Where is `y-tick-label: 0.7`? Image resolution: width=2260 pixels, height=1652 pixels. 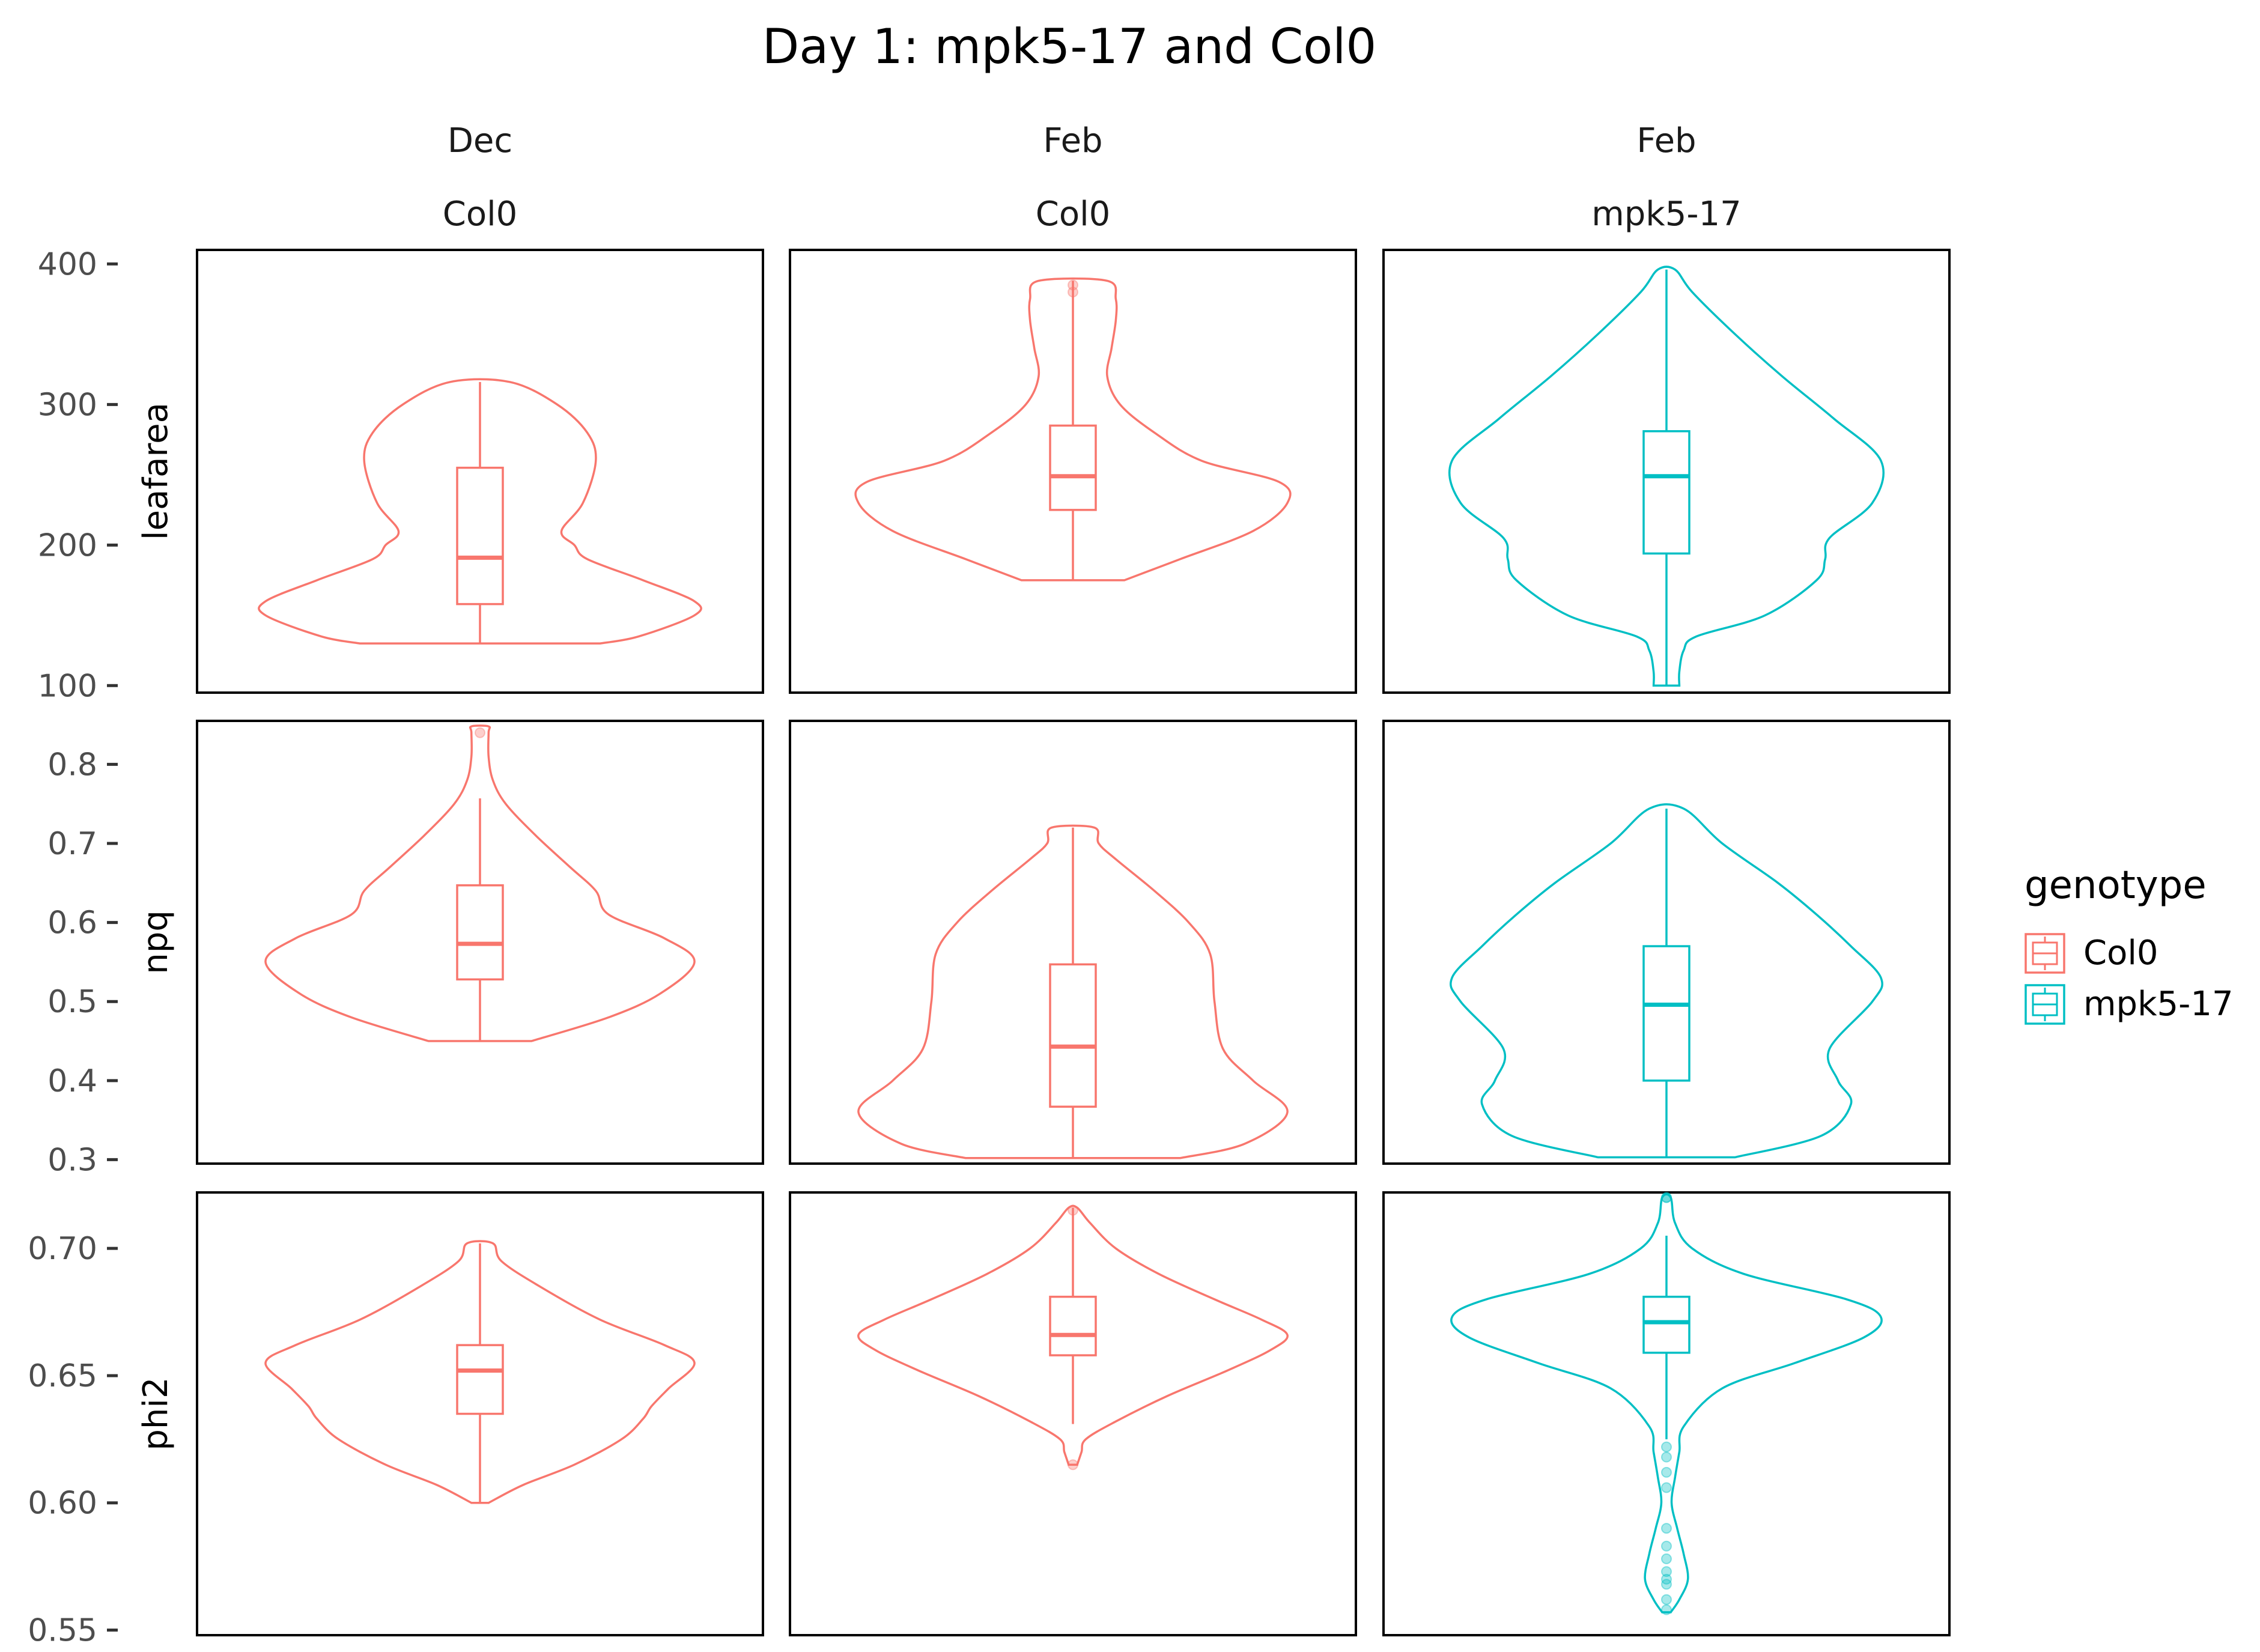
y-tick-label: 0.7 is located at coordinates (72, 844).